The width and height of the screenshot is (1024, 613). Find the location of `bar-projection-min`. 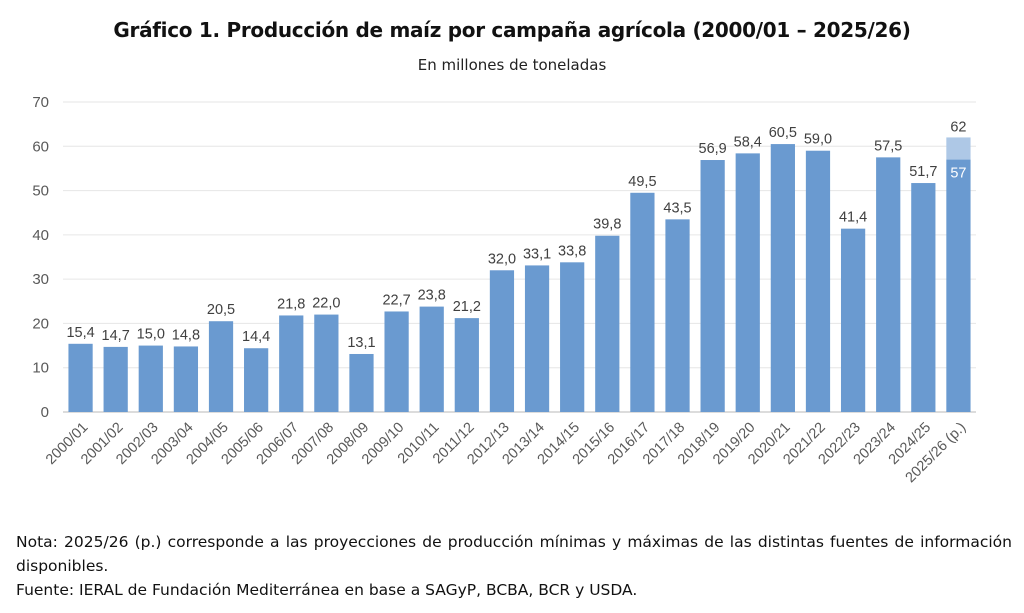

bar-projection-min is located at coordinates (958, 285).